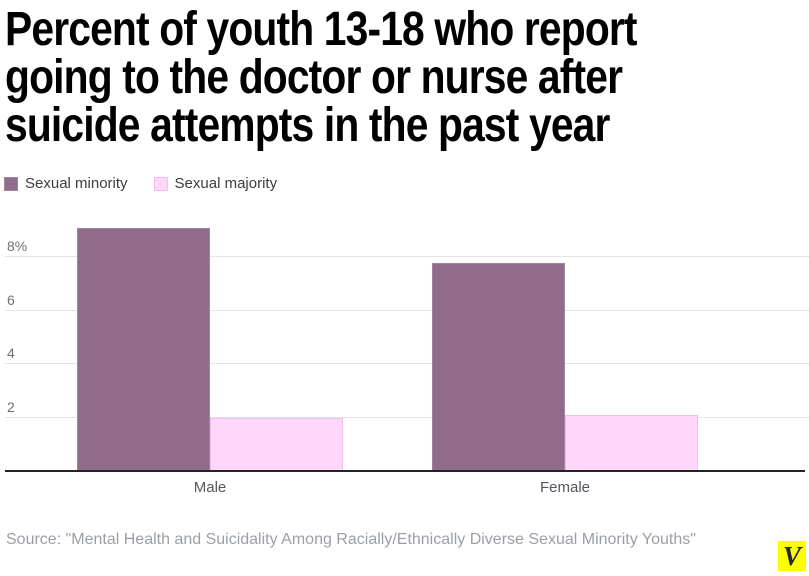  I want to click on title-line-2: going to the doctor or nurse after, so click(314, 77).